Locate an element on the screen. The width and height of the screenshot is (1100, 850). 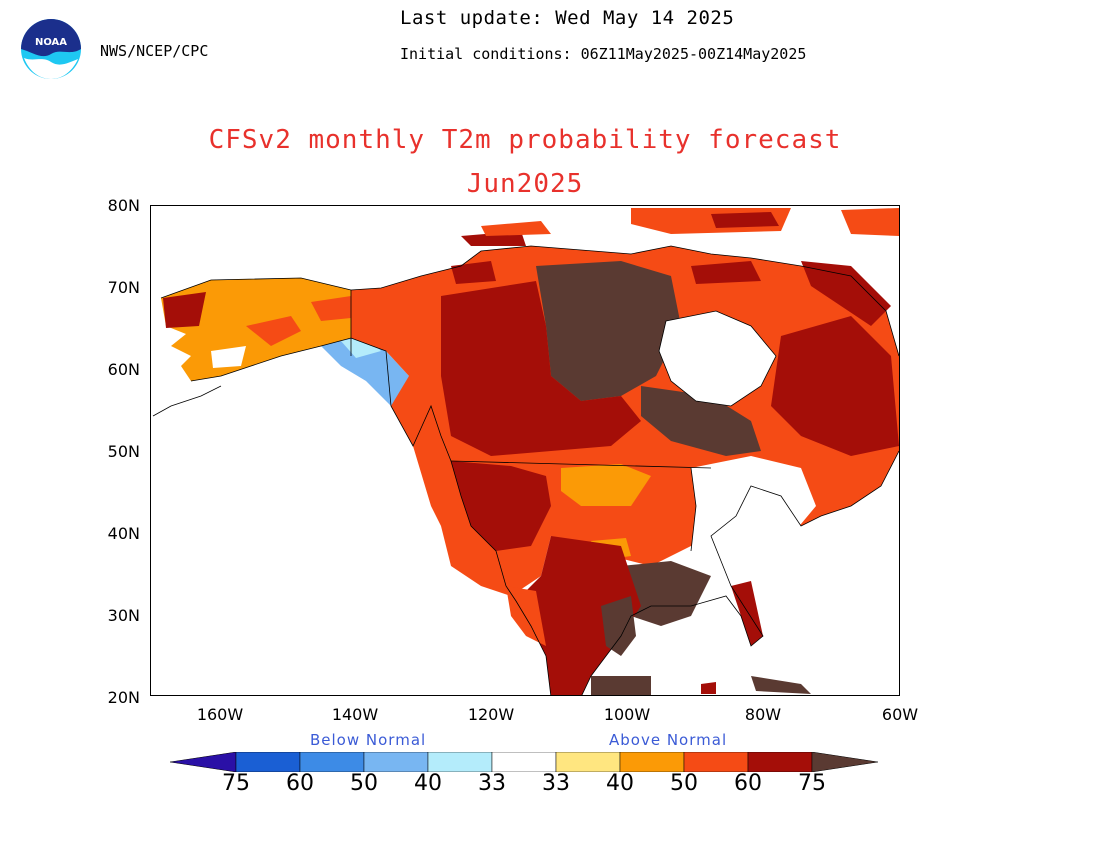
lat-label-20n: 20N is located at coordinates (123, 697).